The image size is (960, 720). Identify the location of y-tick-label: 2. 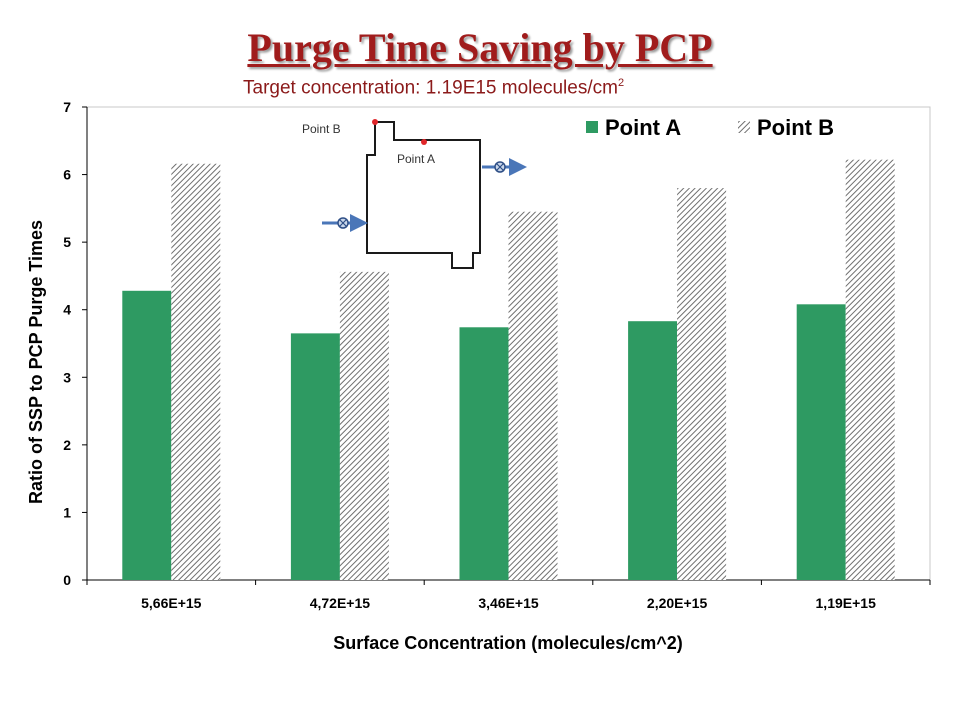
(67, 445).